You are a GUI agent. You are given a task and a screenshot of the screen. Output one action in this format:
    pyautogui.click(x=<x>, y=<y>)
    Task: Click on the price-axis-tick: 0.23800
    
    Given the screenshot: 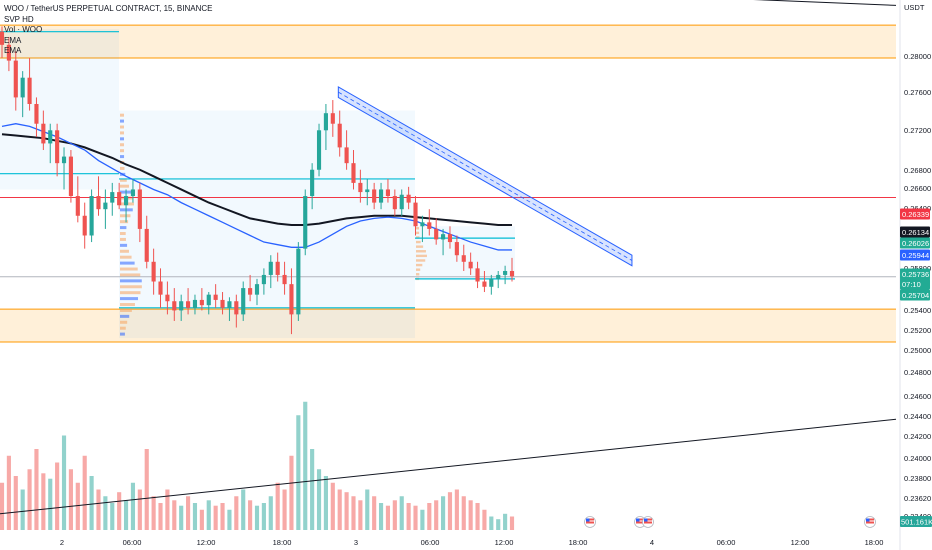 What is the action you would take?
    pyautogui.click(x=917, y=478)
    